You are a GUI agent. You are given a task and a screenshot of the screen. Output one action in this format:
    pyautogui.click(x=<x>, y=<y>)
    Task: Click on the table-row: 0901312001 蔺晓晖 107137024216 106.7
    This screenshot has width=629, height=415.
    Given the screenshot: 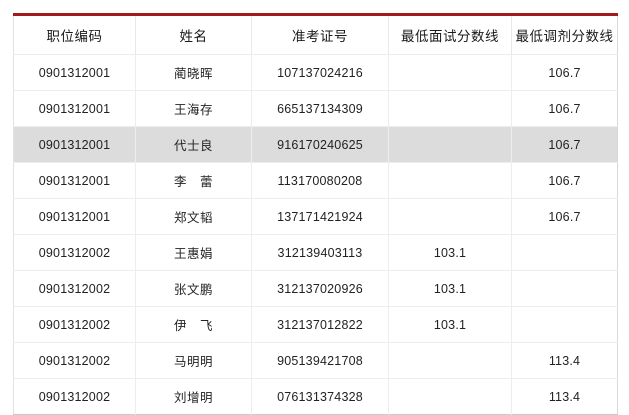 What is the action you would take?
    pyautogui.click(x=315, y=72)
    